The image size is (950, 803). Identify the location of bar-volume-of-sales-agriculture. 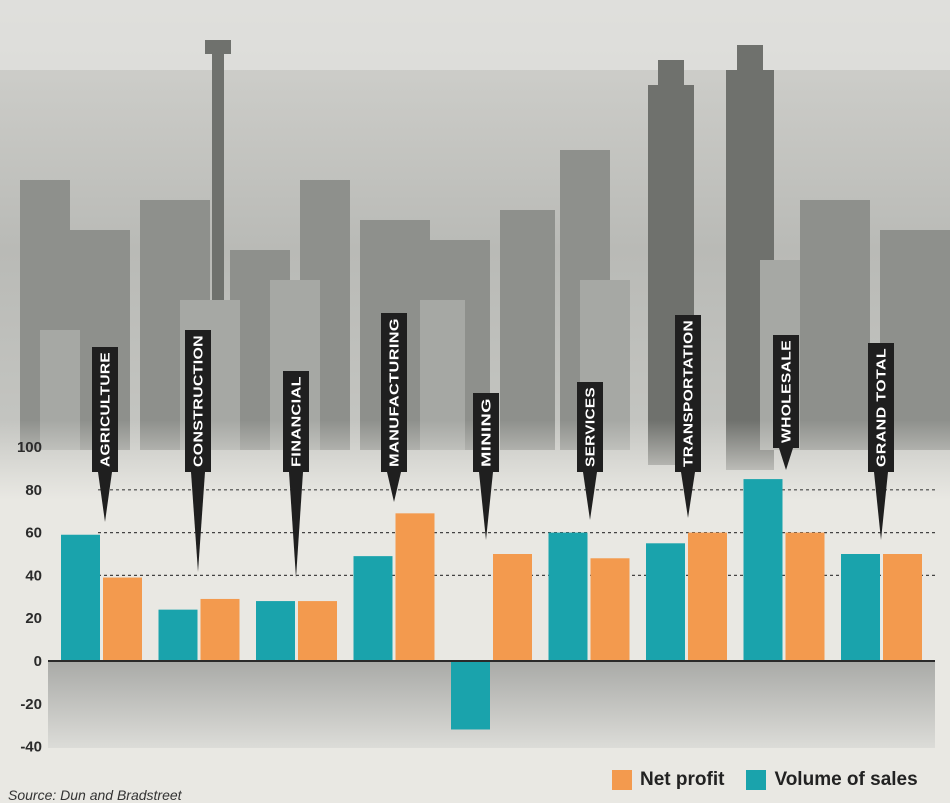
(80, 597).